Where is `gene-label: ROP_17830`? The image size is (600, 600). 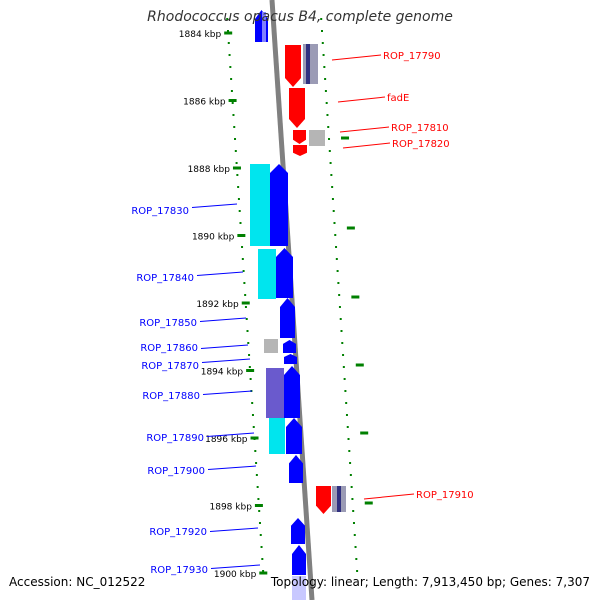
gene-label: ROP_17830 is located at coordinates (160, 211).